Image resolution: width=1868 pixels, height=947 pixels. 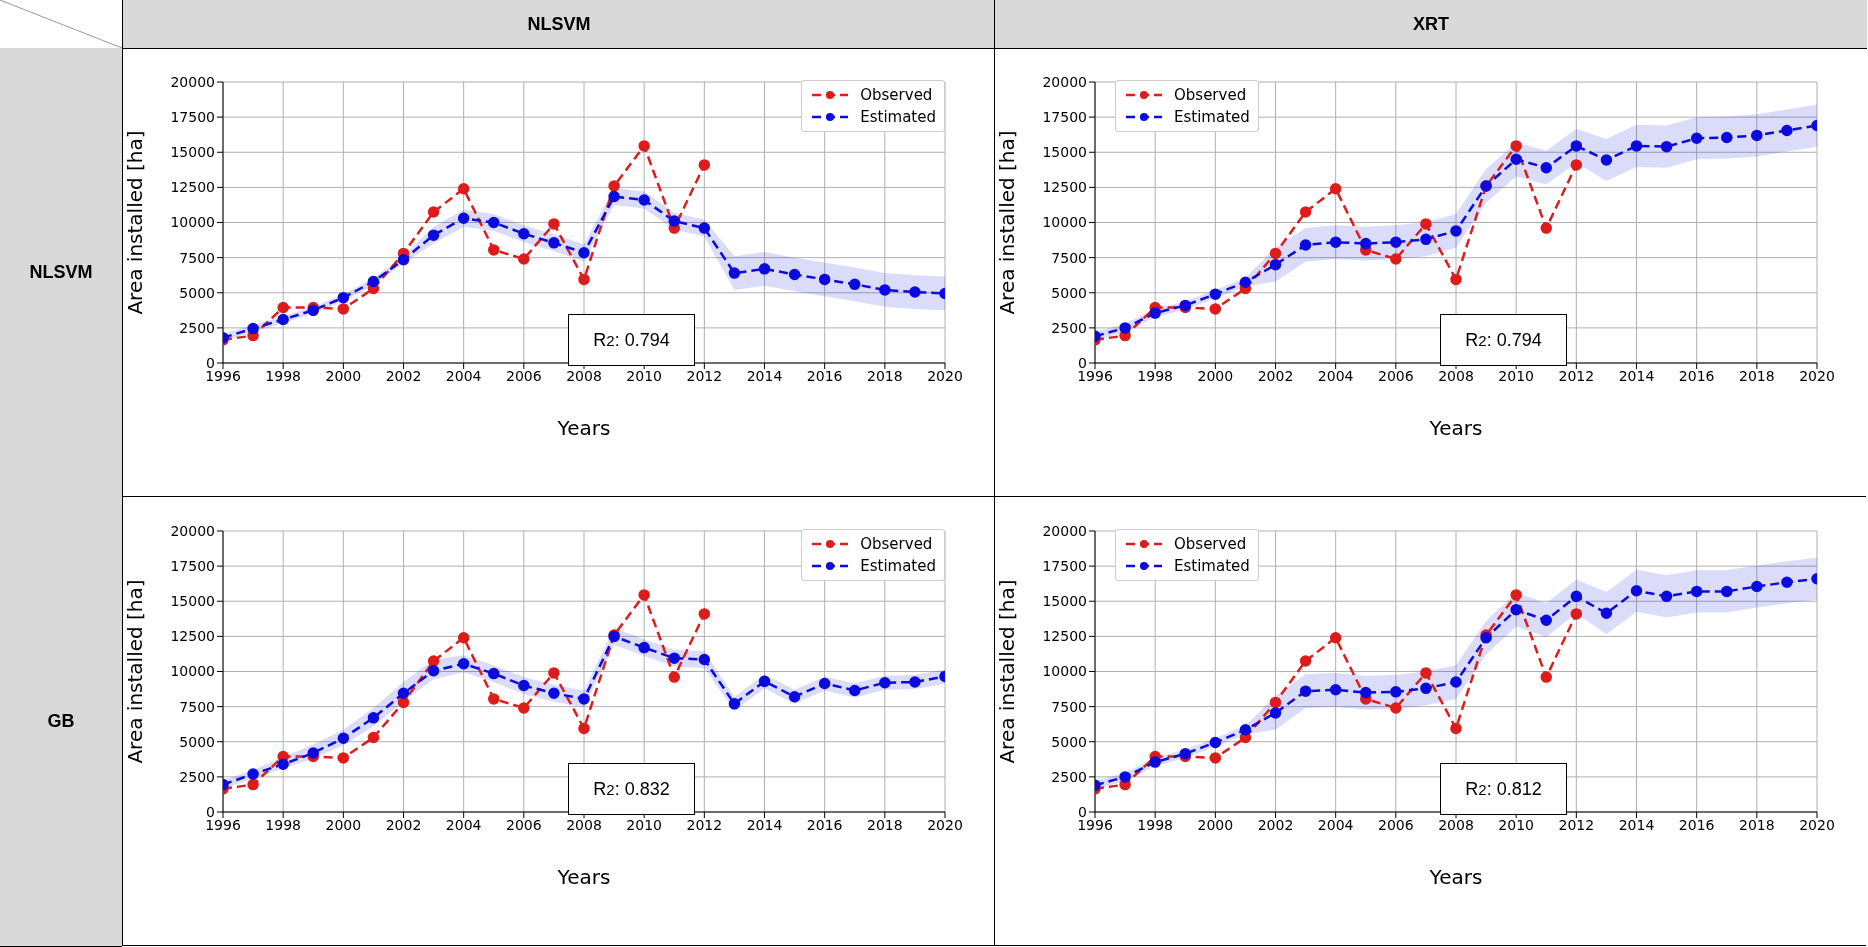 I want to click on chart-title: XRT, so click(x=1430, y=24).